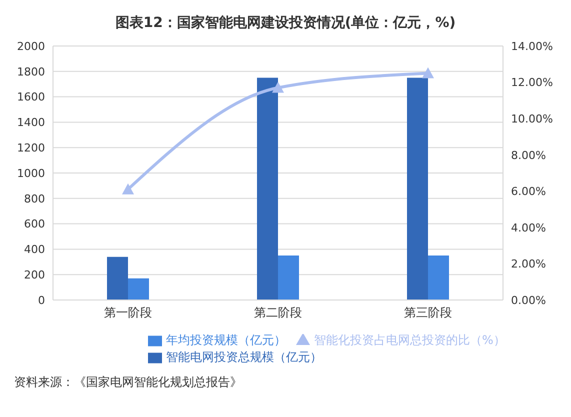 This screenshot has height=417, width=571. I want to click on y-tick-label: 600, so click(34, 224).